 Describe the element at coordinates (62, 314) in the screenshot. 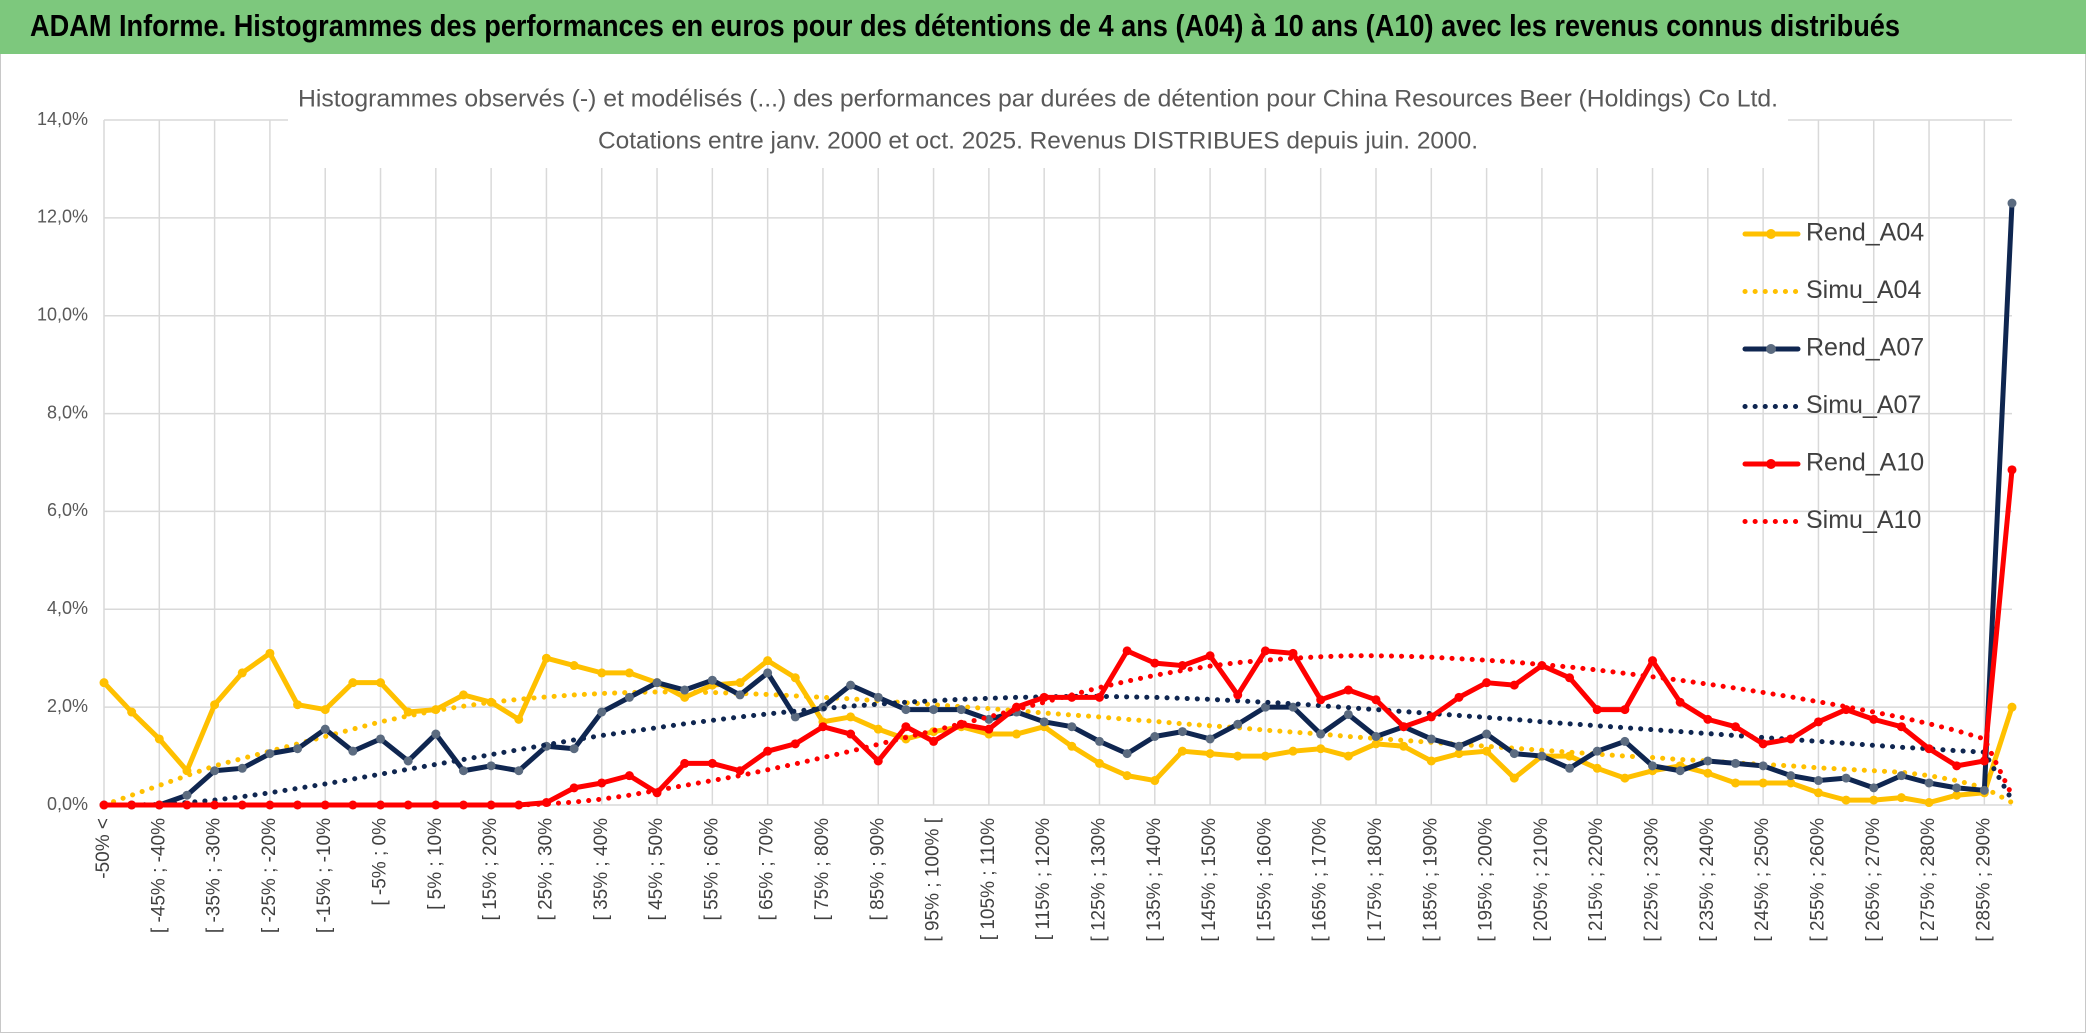

I see `y-tick-label: 10,0%` at that location.